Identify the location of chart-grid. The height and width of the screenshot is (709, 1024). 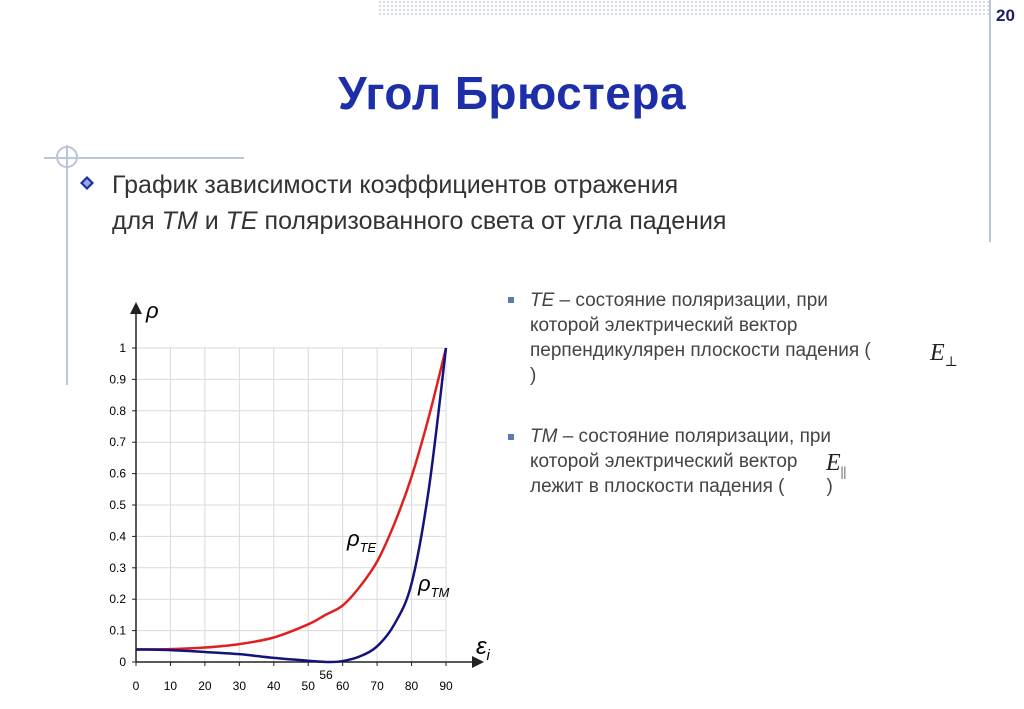
(291, 504).